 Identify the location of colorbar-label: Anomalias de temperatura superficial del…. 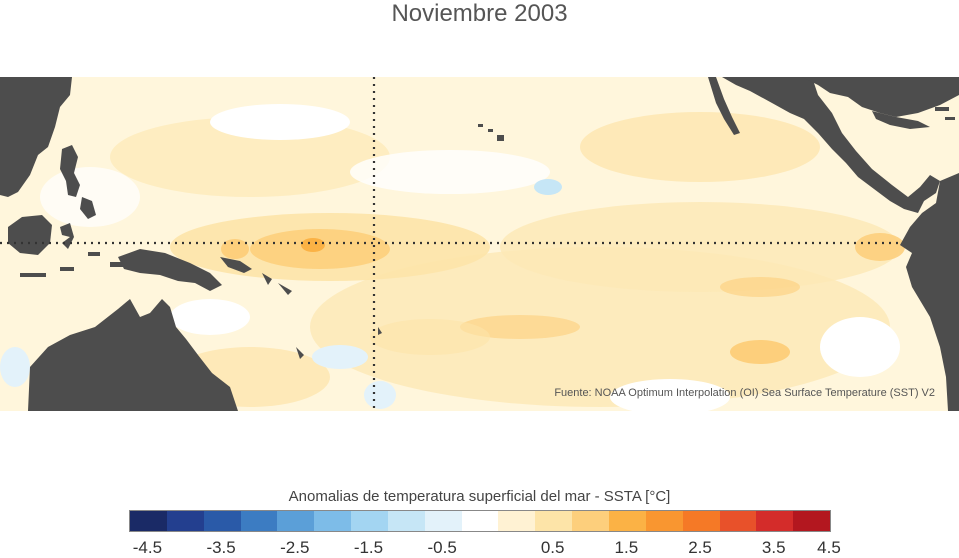
(479, 496).